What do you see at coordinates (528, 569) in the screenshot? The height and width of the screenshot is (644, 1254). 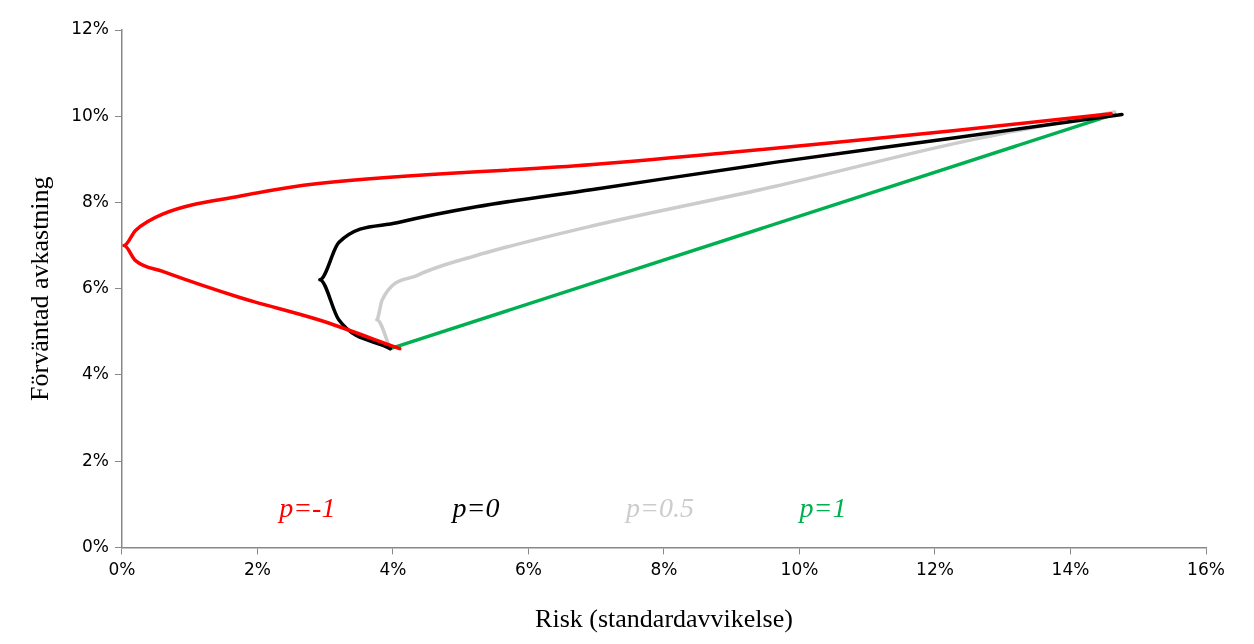 I see `x-tick-label: 6%` at bounding box center [528, 569].